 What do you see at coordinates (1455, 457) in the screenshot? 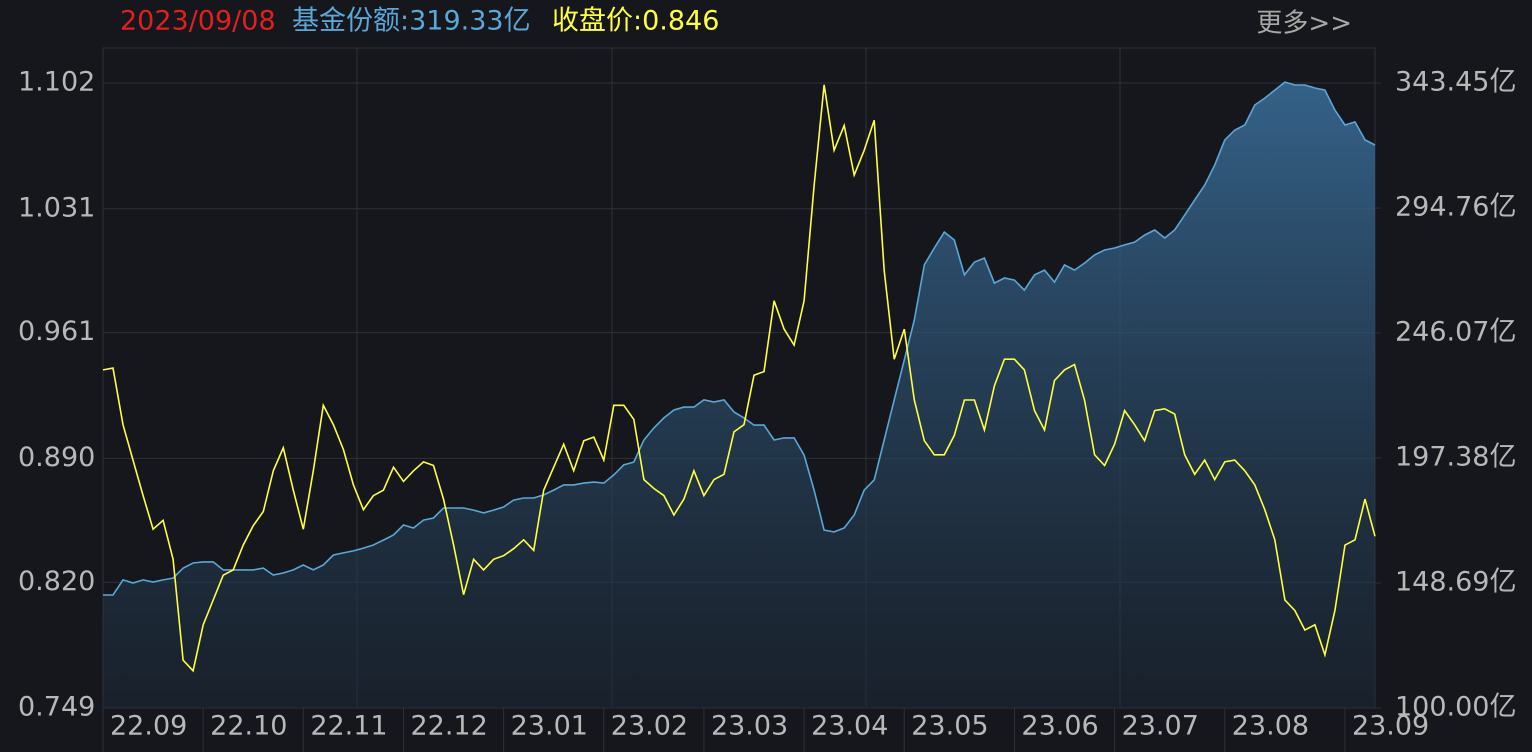
I see `y2-tick-label: 197.38亿` at bounding box center [1455, 457].